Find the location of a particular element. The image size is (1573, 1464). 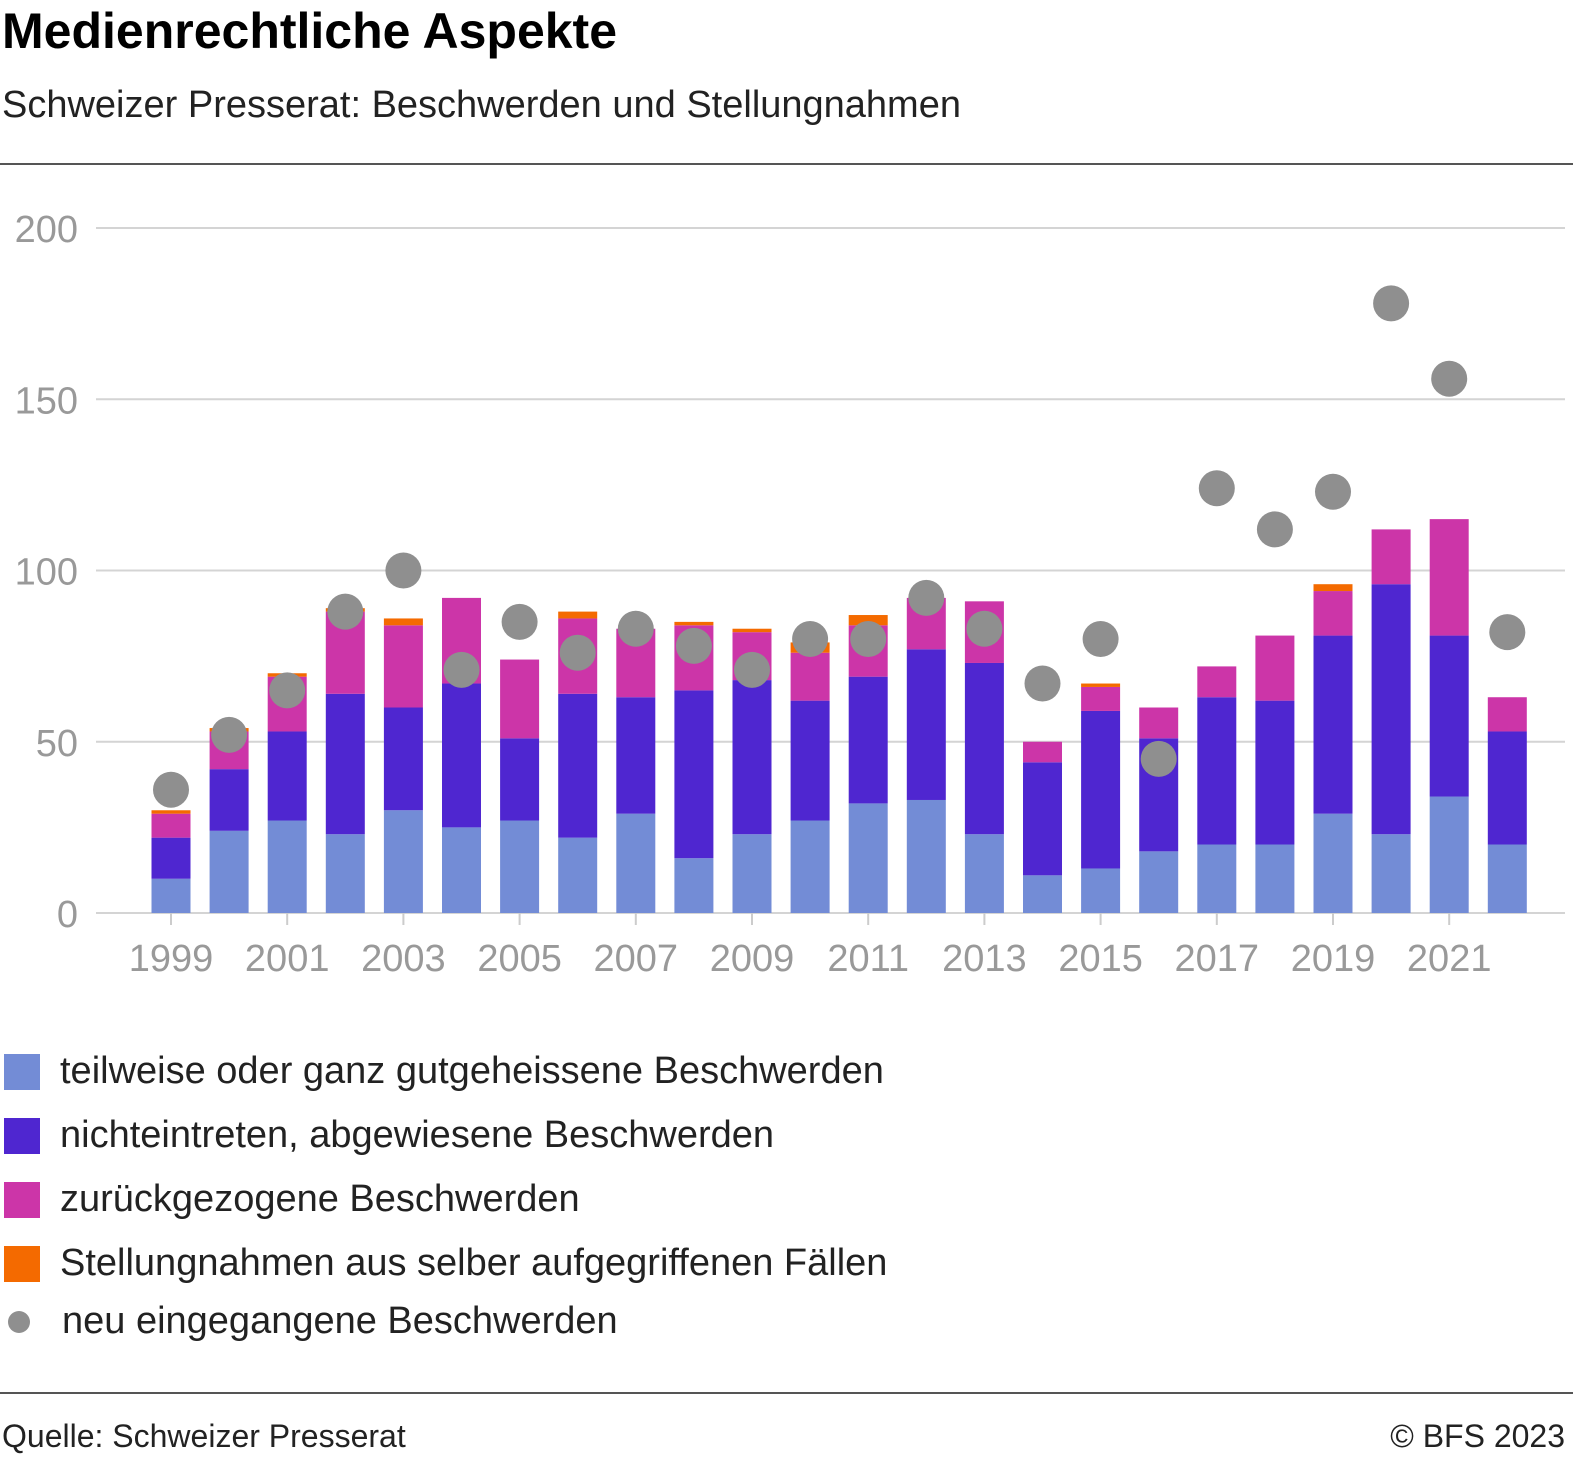

y-tick-label: 100 is located at coordinates (46, 573).